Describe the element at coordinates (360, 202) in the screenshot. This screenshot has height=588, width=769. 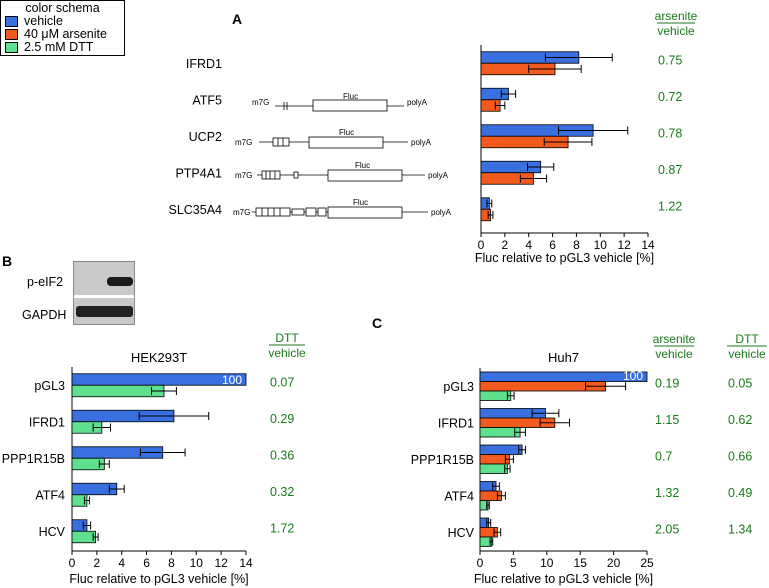
I see `fluc-label-slc35a4: Fluc` at that location.